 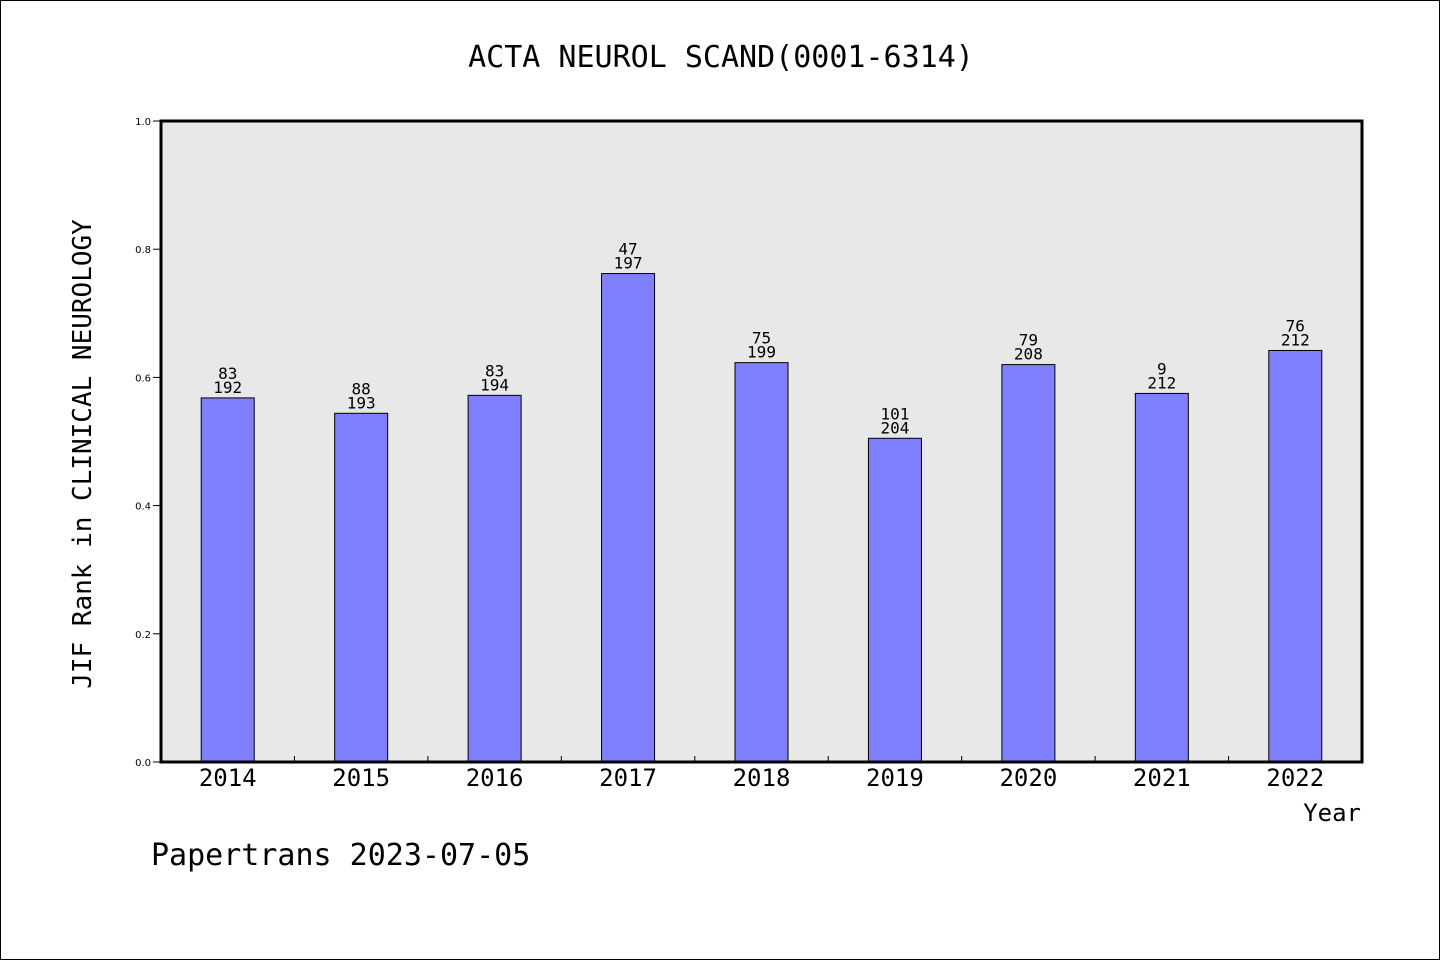 What do you see at coordinates (143, 763) in the screenshot?
I see `y-tick-label: 0.0` at bounding box center [143, 763].